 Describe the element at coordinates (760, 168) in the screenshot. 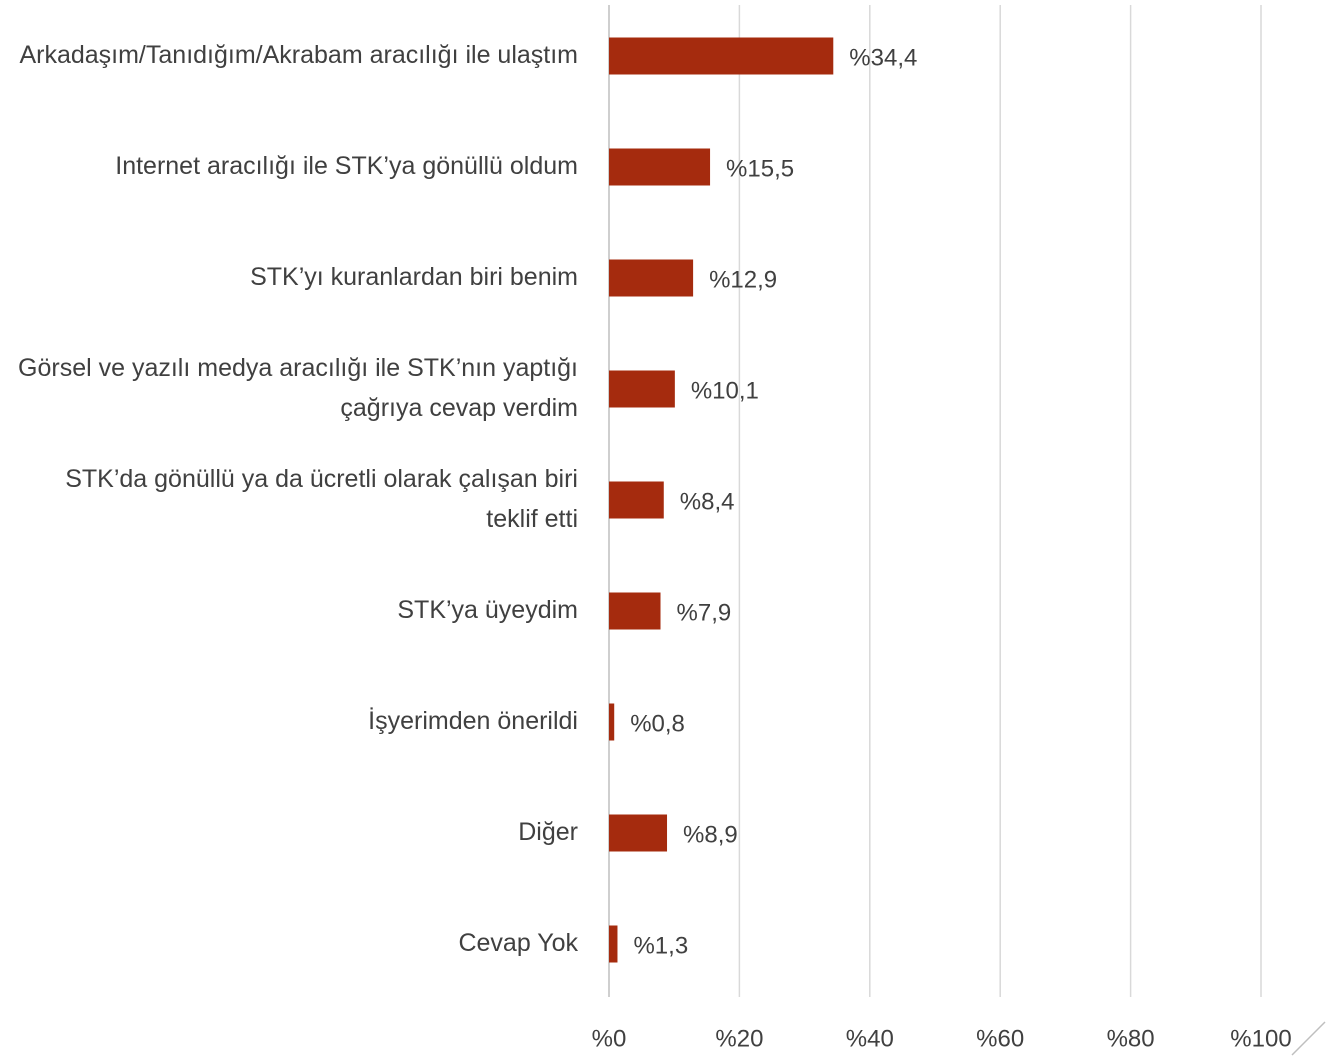

I see `value-label: %15,5` at that location.